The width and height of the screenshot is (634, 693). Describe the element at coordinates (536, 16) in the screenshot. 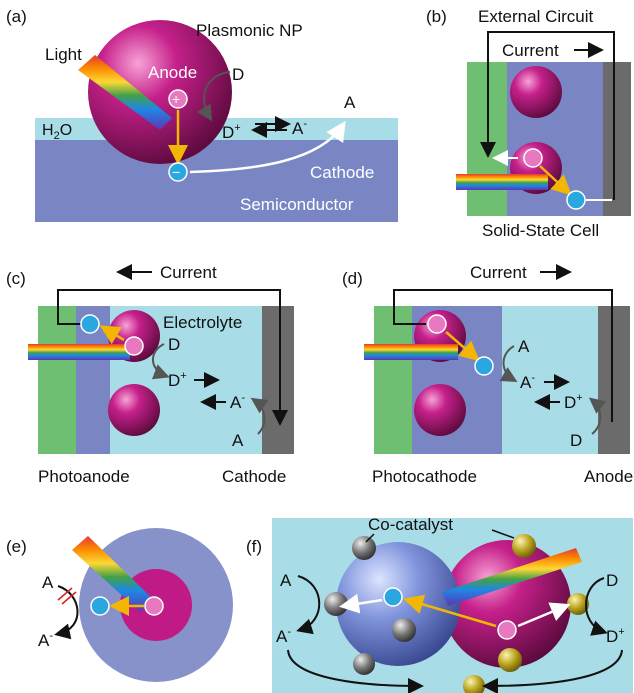

I see `external-circuit-label: External Circuit` at that location.